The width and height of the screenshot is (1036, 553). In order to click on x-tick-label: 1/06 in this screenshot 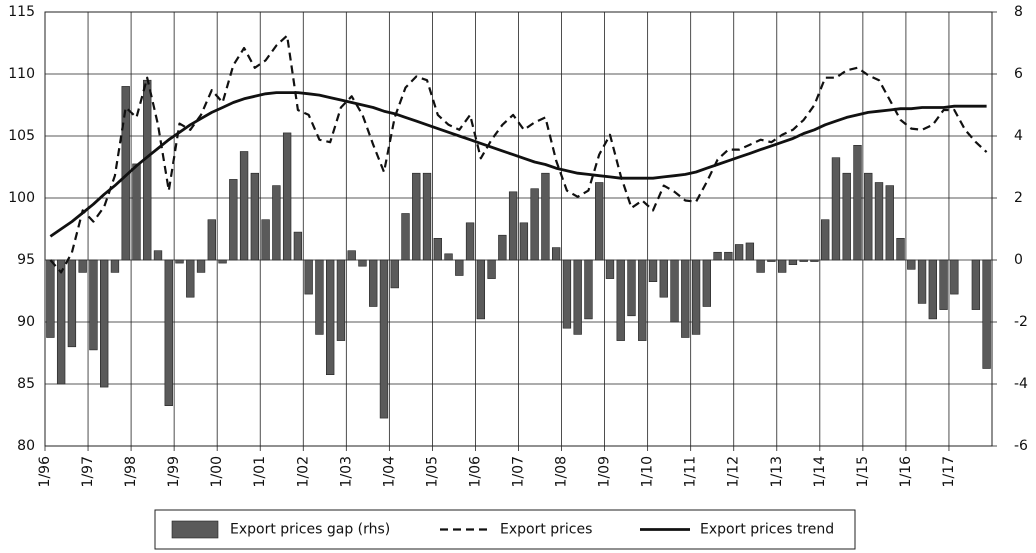, I will do `click(475, 472)`.